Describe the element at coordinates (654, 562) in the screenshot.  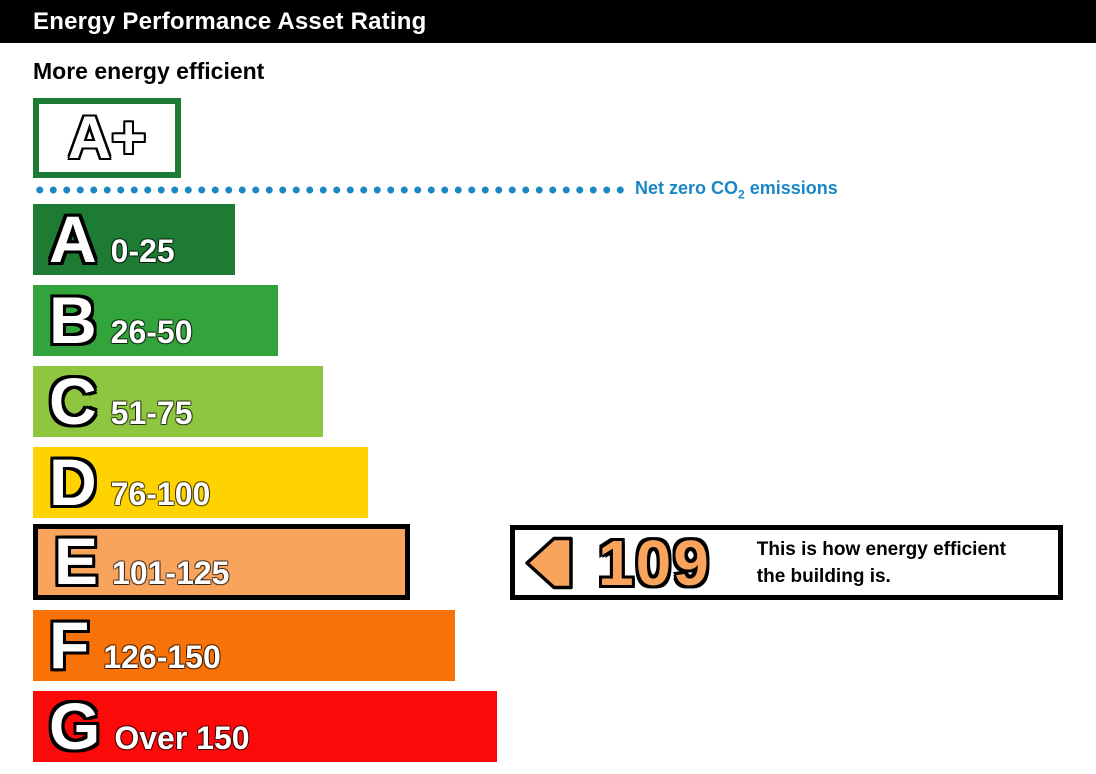
I see `current-rating-value: 109` at that location.